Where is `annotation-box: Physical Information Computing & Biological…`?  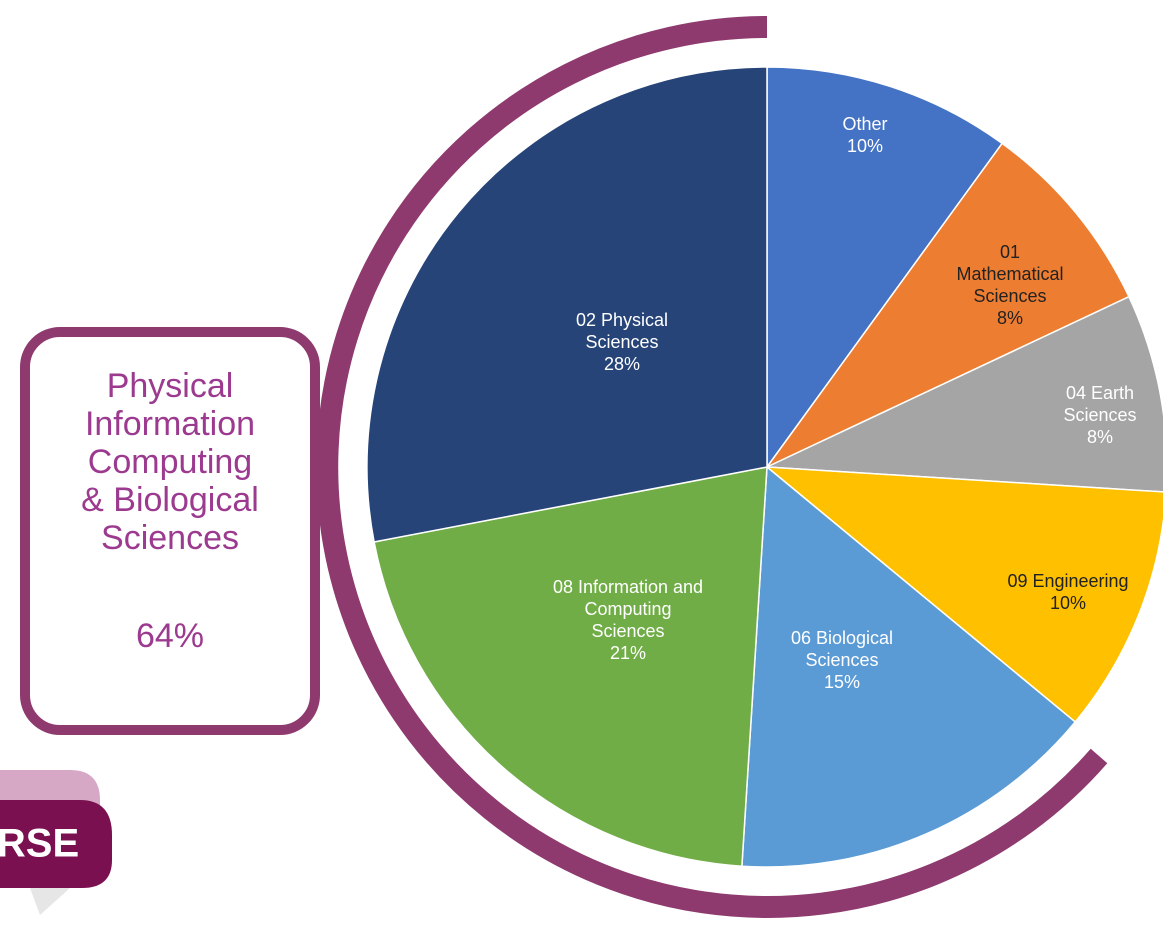 annotation-box: Physical Information Computing & Biological… is located at coordinates (170, 531).